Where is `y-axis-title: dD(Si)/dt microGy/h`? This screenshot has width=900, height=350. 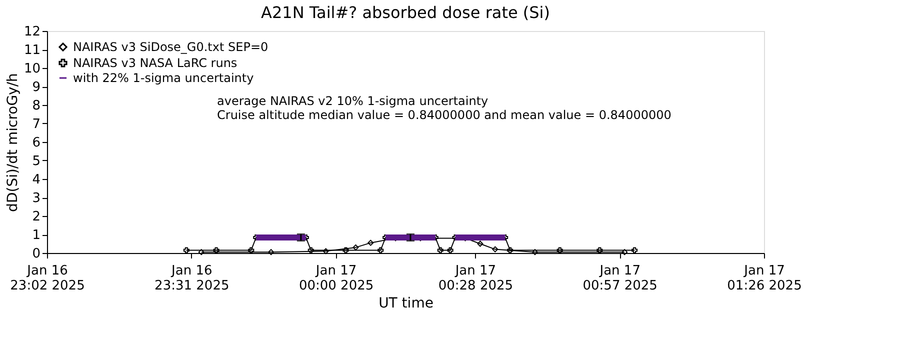
y-axis-title: dD(Si)/dt microGy/h is located at coordinates (12, 142).